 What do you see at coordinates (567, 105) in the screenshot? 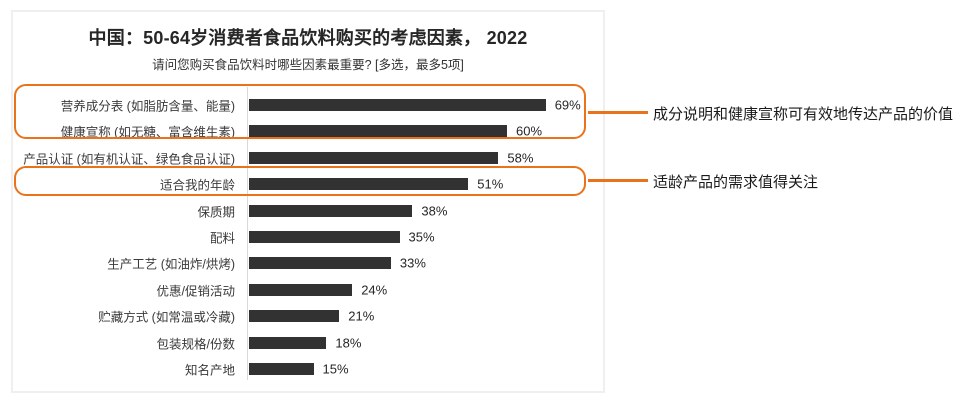
I see `value-label: 69%` at bounding box center [567, 105].